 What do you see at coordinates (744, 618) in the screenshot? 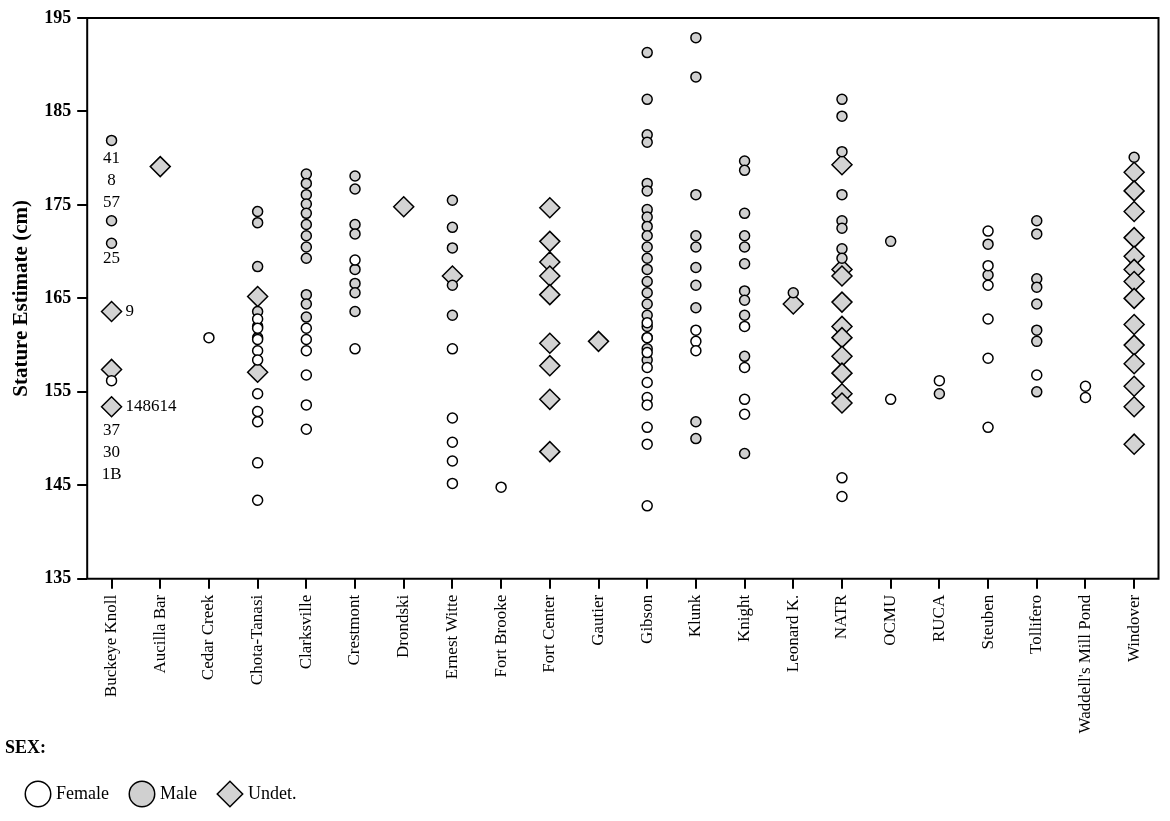
I see `x-tick-label: Knight` at bounding box center [744, 618].